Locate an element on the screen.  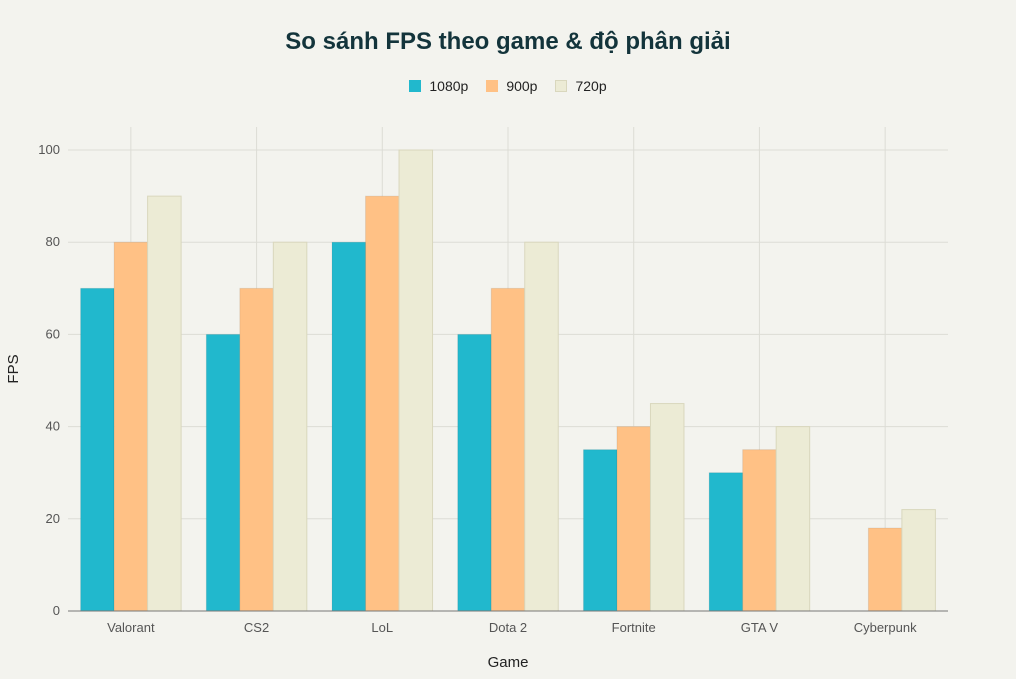
x-axis-title: Game is located at coordinates (508, 662).